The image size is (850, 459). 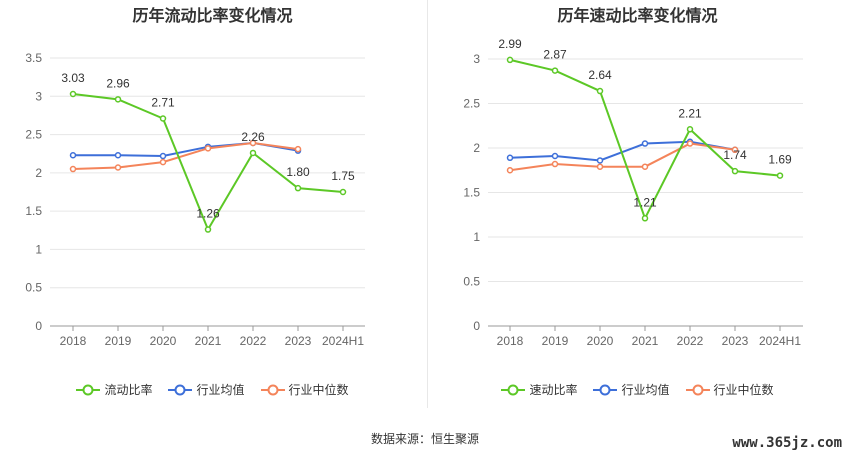 What do you see at coordinates (637, 16) in the screenshot?
I see `chart-title: 历年速动比率变化情况` at bounding box center [637, 16].